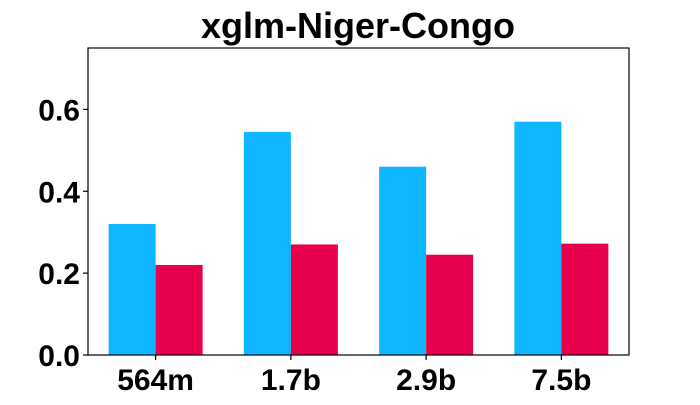 This screenshot has width=700, height=405. What do you see at coordinates (358, 25) in the screenshot?
I see `chart-title: xglm-Niger-Congo` at bounding box center [358, 25].